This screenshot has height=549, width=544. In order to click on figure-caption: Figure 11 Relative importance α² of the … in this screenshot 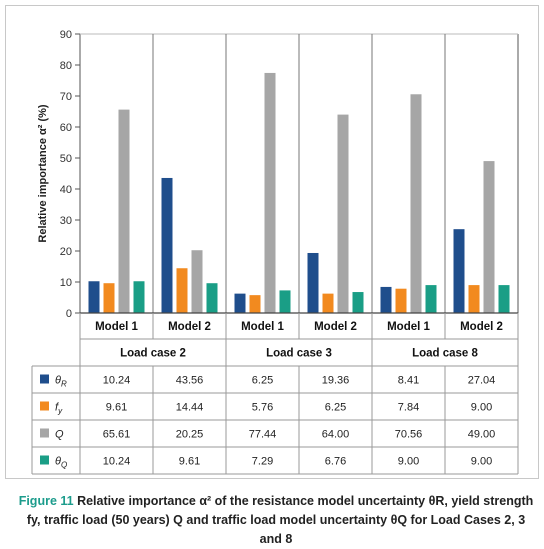, I will do `click(276, 520)`.